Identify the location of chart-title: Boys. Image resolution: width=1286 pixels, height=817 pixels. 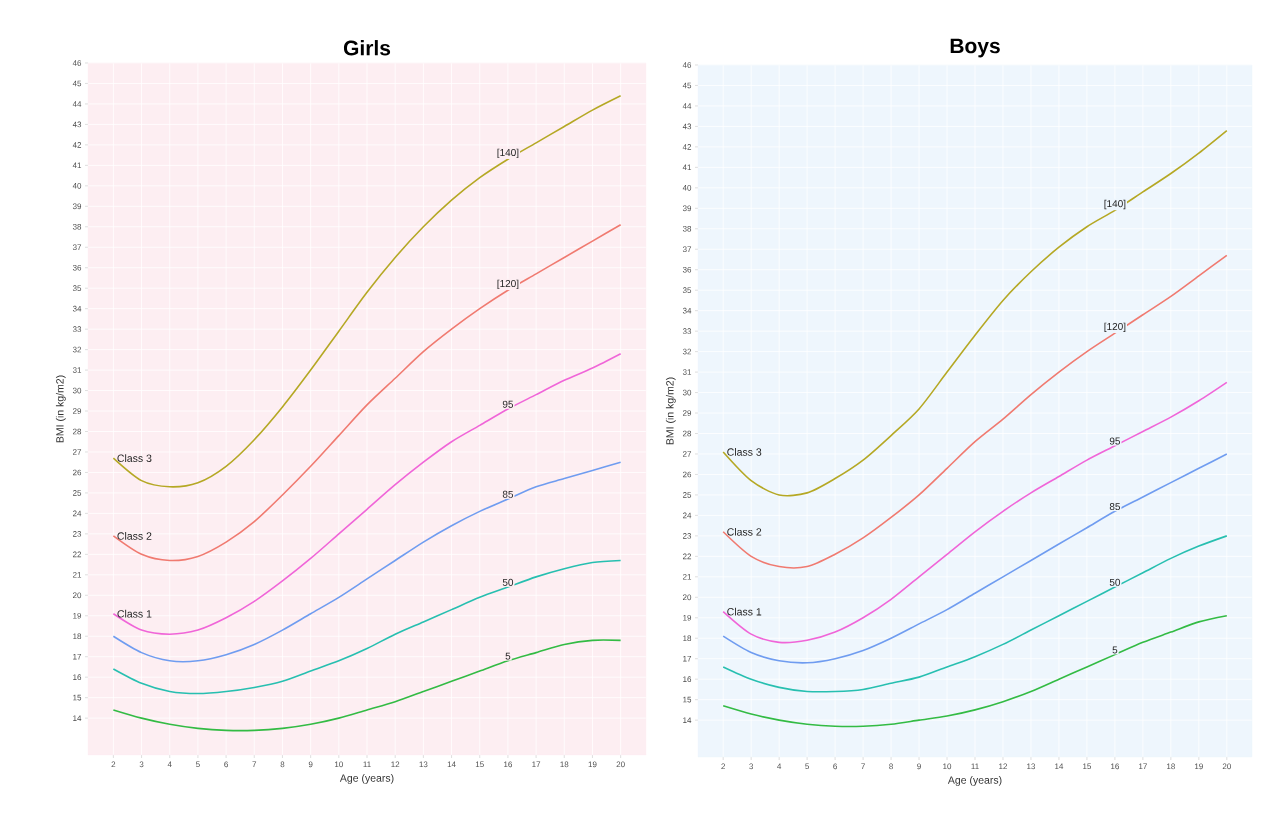
(975, 48).